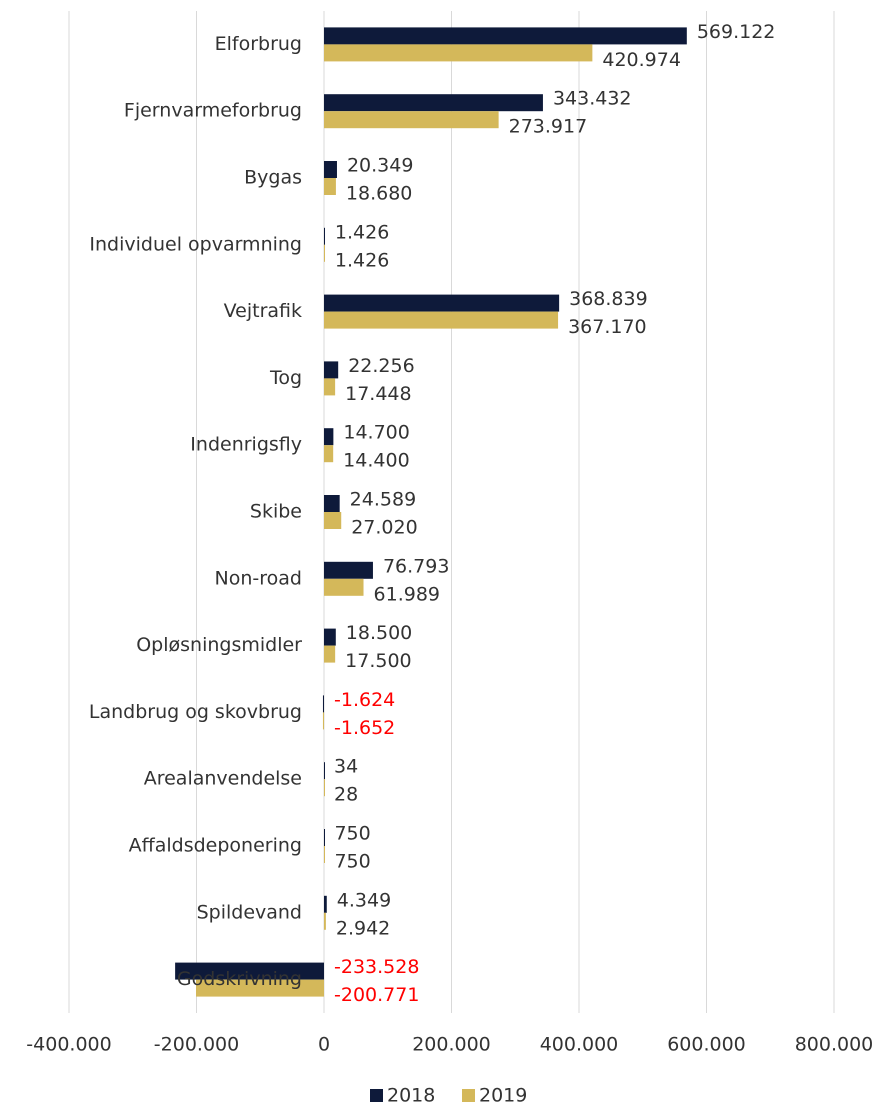 This screenshot has height=1105, width=886. Describe the element at coordinates (834, 1045) in the screenshot. I see `x-tick-label: 800.000` at that location.